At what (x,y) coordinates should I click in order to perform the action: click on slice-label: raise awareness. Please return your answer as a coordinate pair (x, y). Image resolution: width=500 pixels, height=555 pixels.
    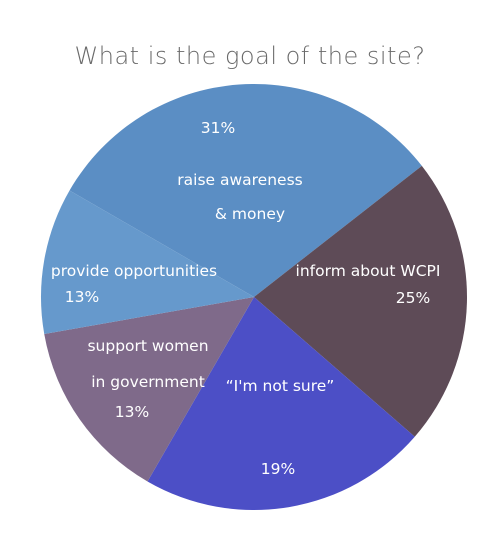
    Looking at the image, I should click on (239, 180).